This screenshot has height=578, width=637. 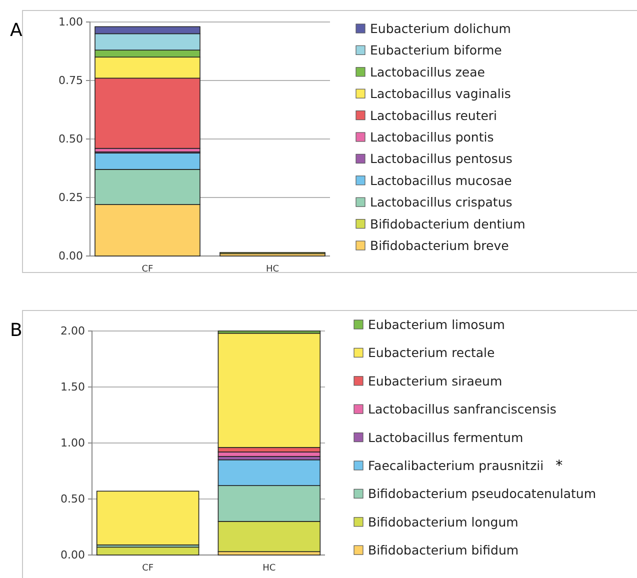 What do you see at coordinates (72, 387) in the screenshot?
I see `y-tick-label: 1.50` at bounding box center [72, 387].